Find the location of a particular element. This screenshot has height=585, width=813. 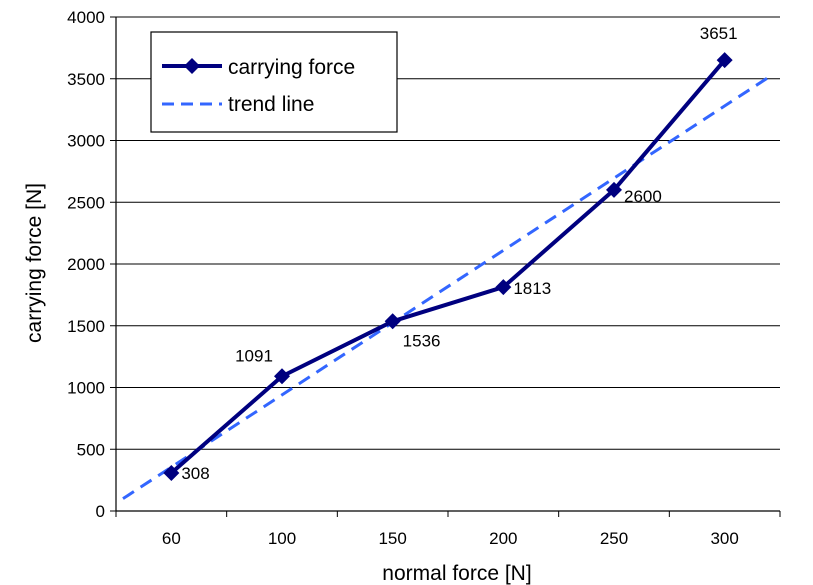

y-tick-label-2000: 2000 is located at coordinates (86, 264).